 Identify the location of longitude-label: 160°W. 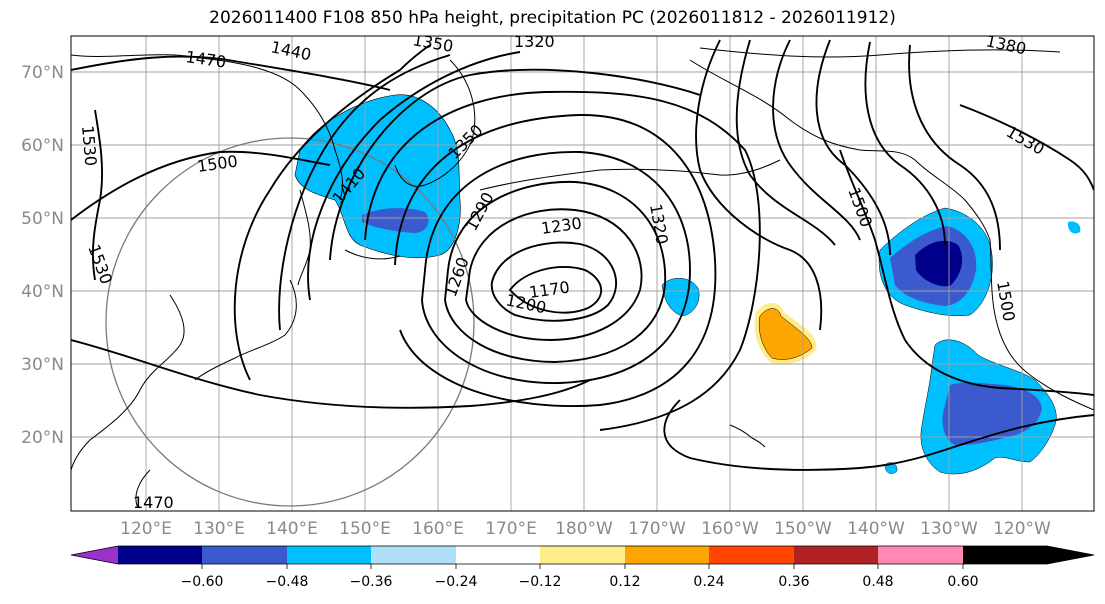
(730, 529).